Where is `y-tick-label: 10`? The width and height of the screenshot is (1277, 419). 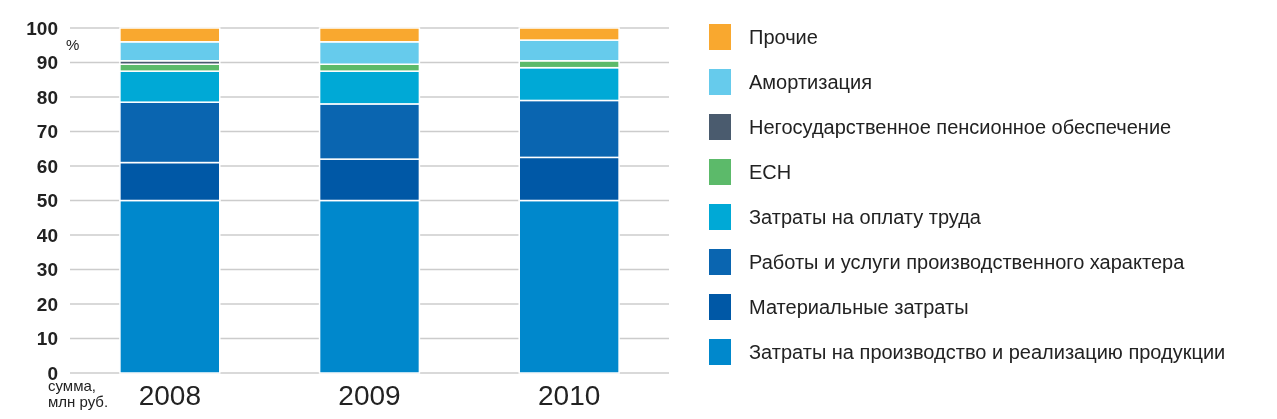 y-tick-label: 10 is located at coordinates (47, 339).